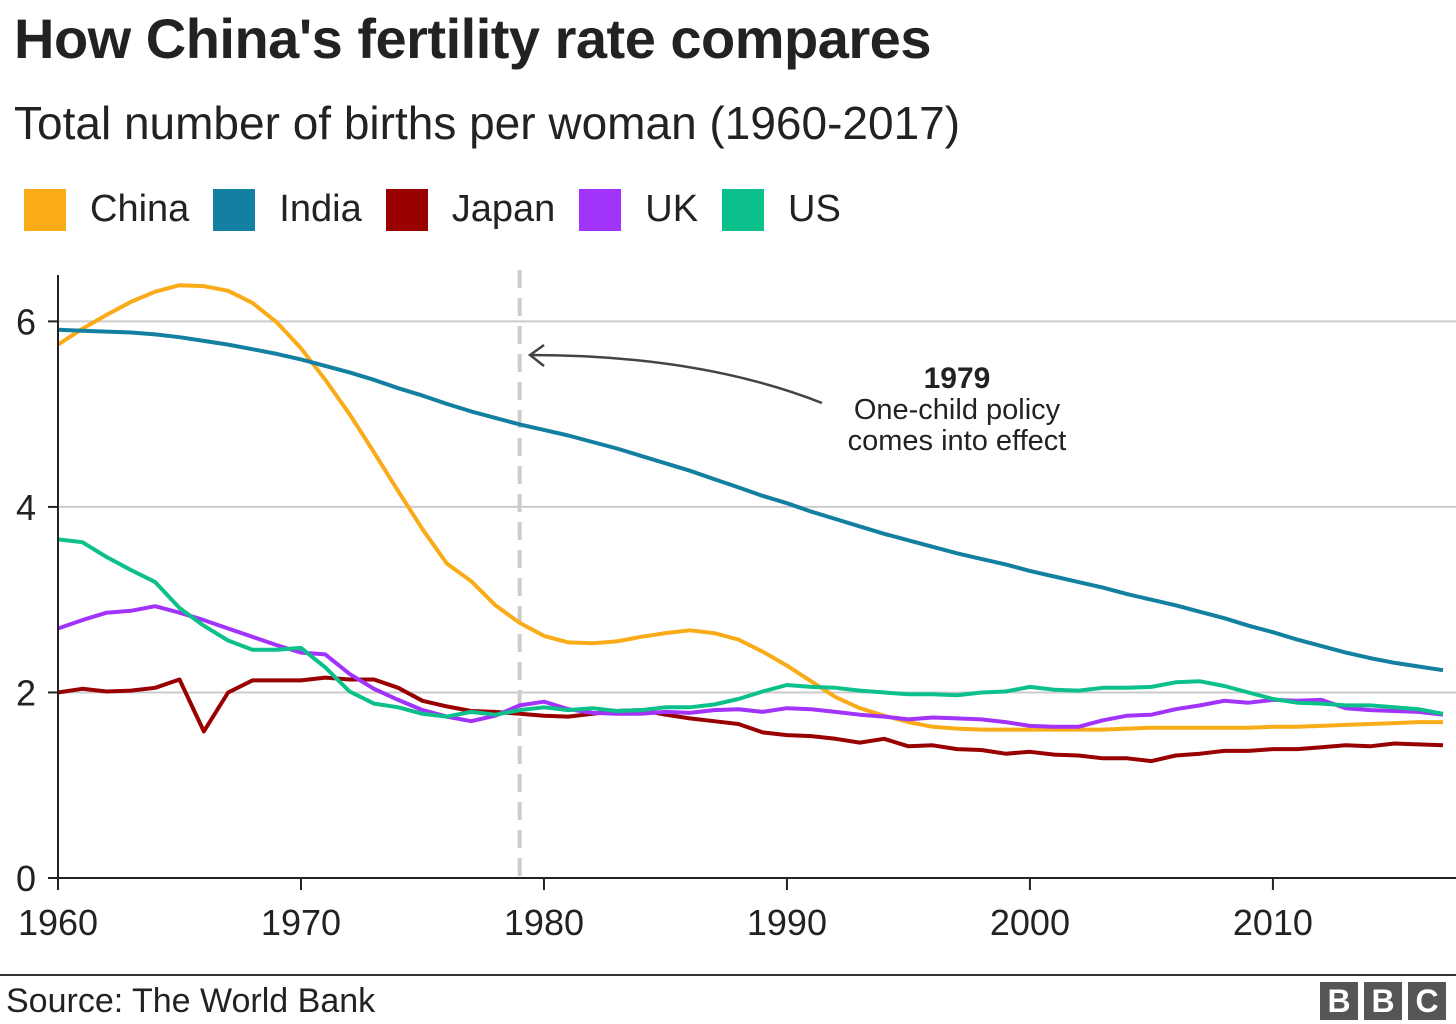 Image resolution: width=1456 pixels, height=1024 pixels. I want to click on x-tick-label: 1960, so click(58, 922).